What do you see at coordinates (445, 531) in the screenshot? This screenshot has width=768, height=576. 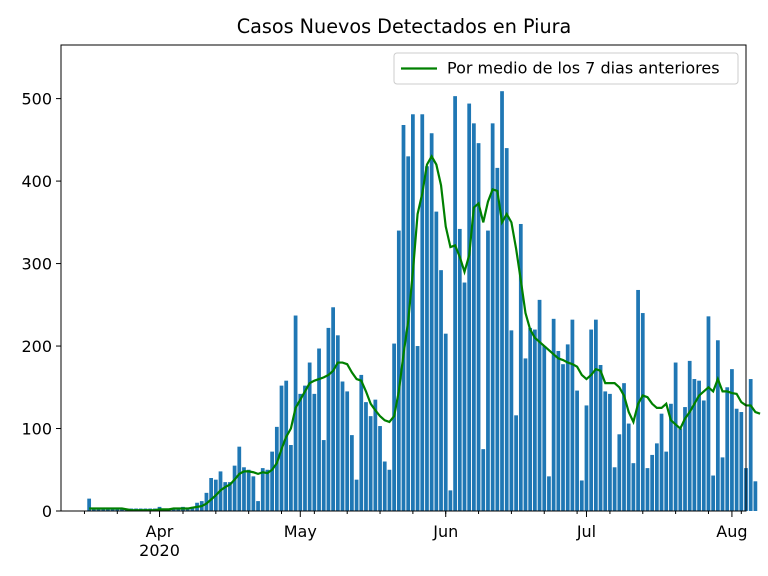 I see `x-tick-label: Jun` at bounding box center [445, 531].